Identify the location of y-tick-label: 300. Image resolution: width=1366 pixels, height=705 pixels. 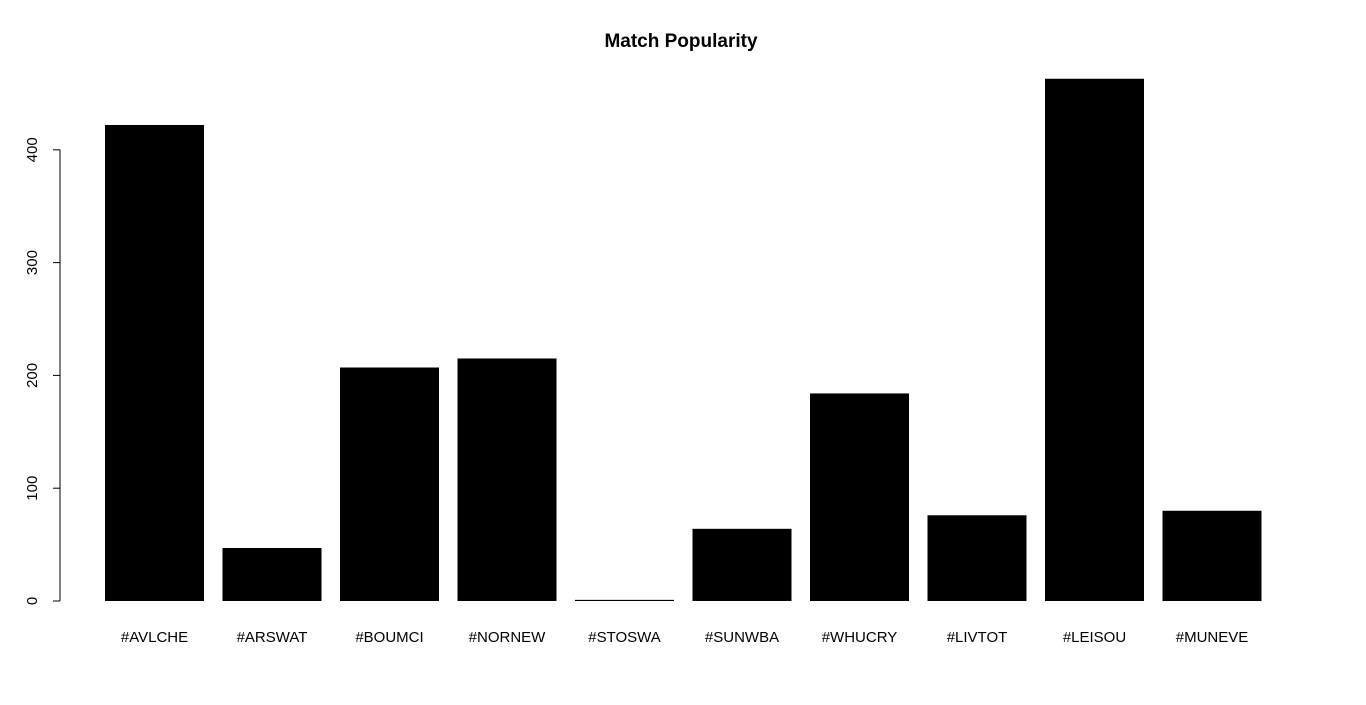
(32, 262).